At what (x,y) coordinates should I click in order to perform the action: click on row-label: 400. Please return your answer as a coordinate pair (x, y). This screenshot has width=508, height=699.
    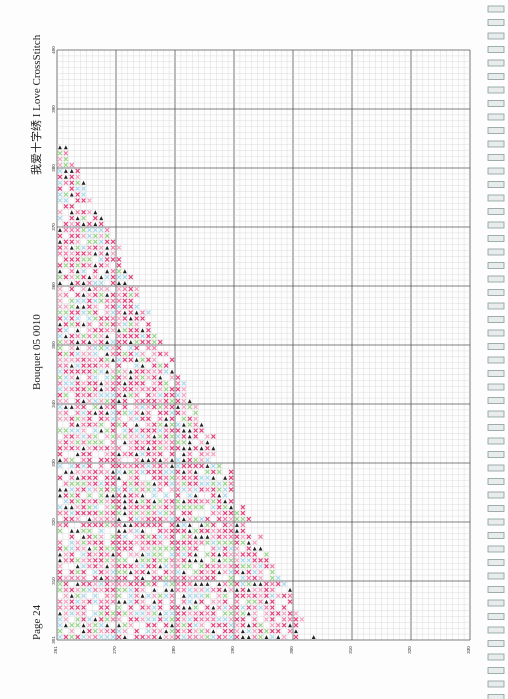
    Looking at the image, I should click on (53, 50).